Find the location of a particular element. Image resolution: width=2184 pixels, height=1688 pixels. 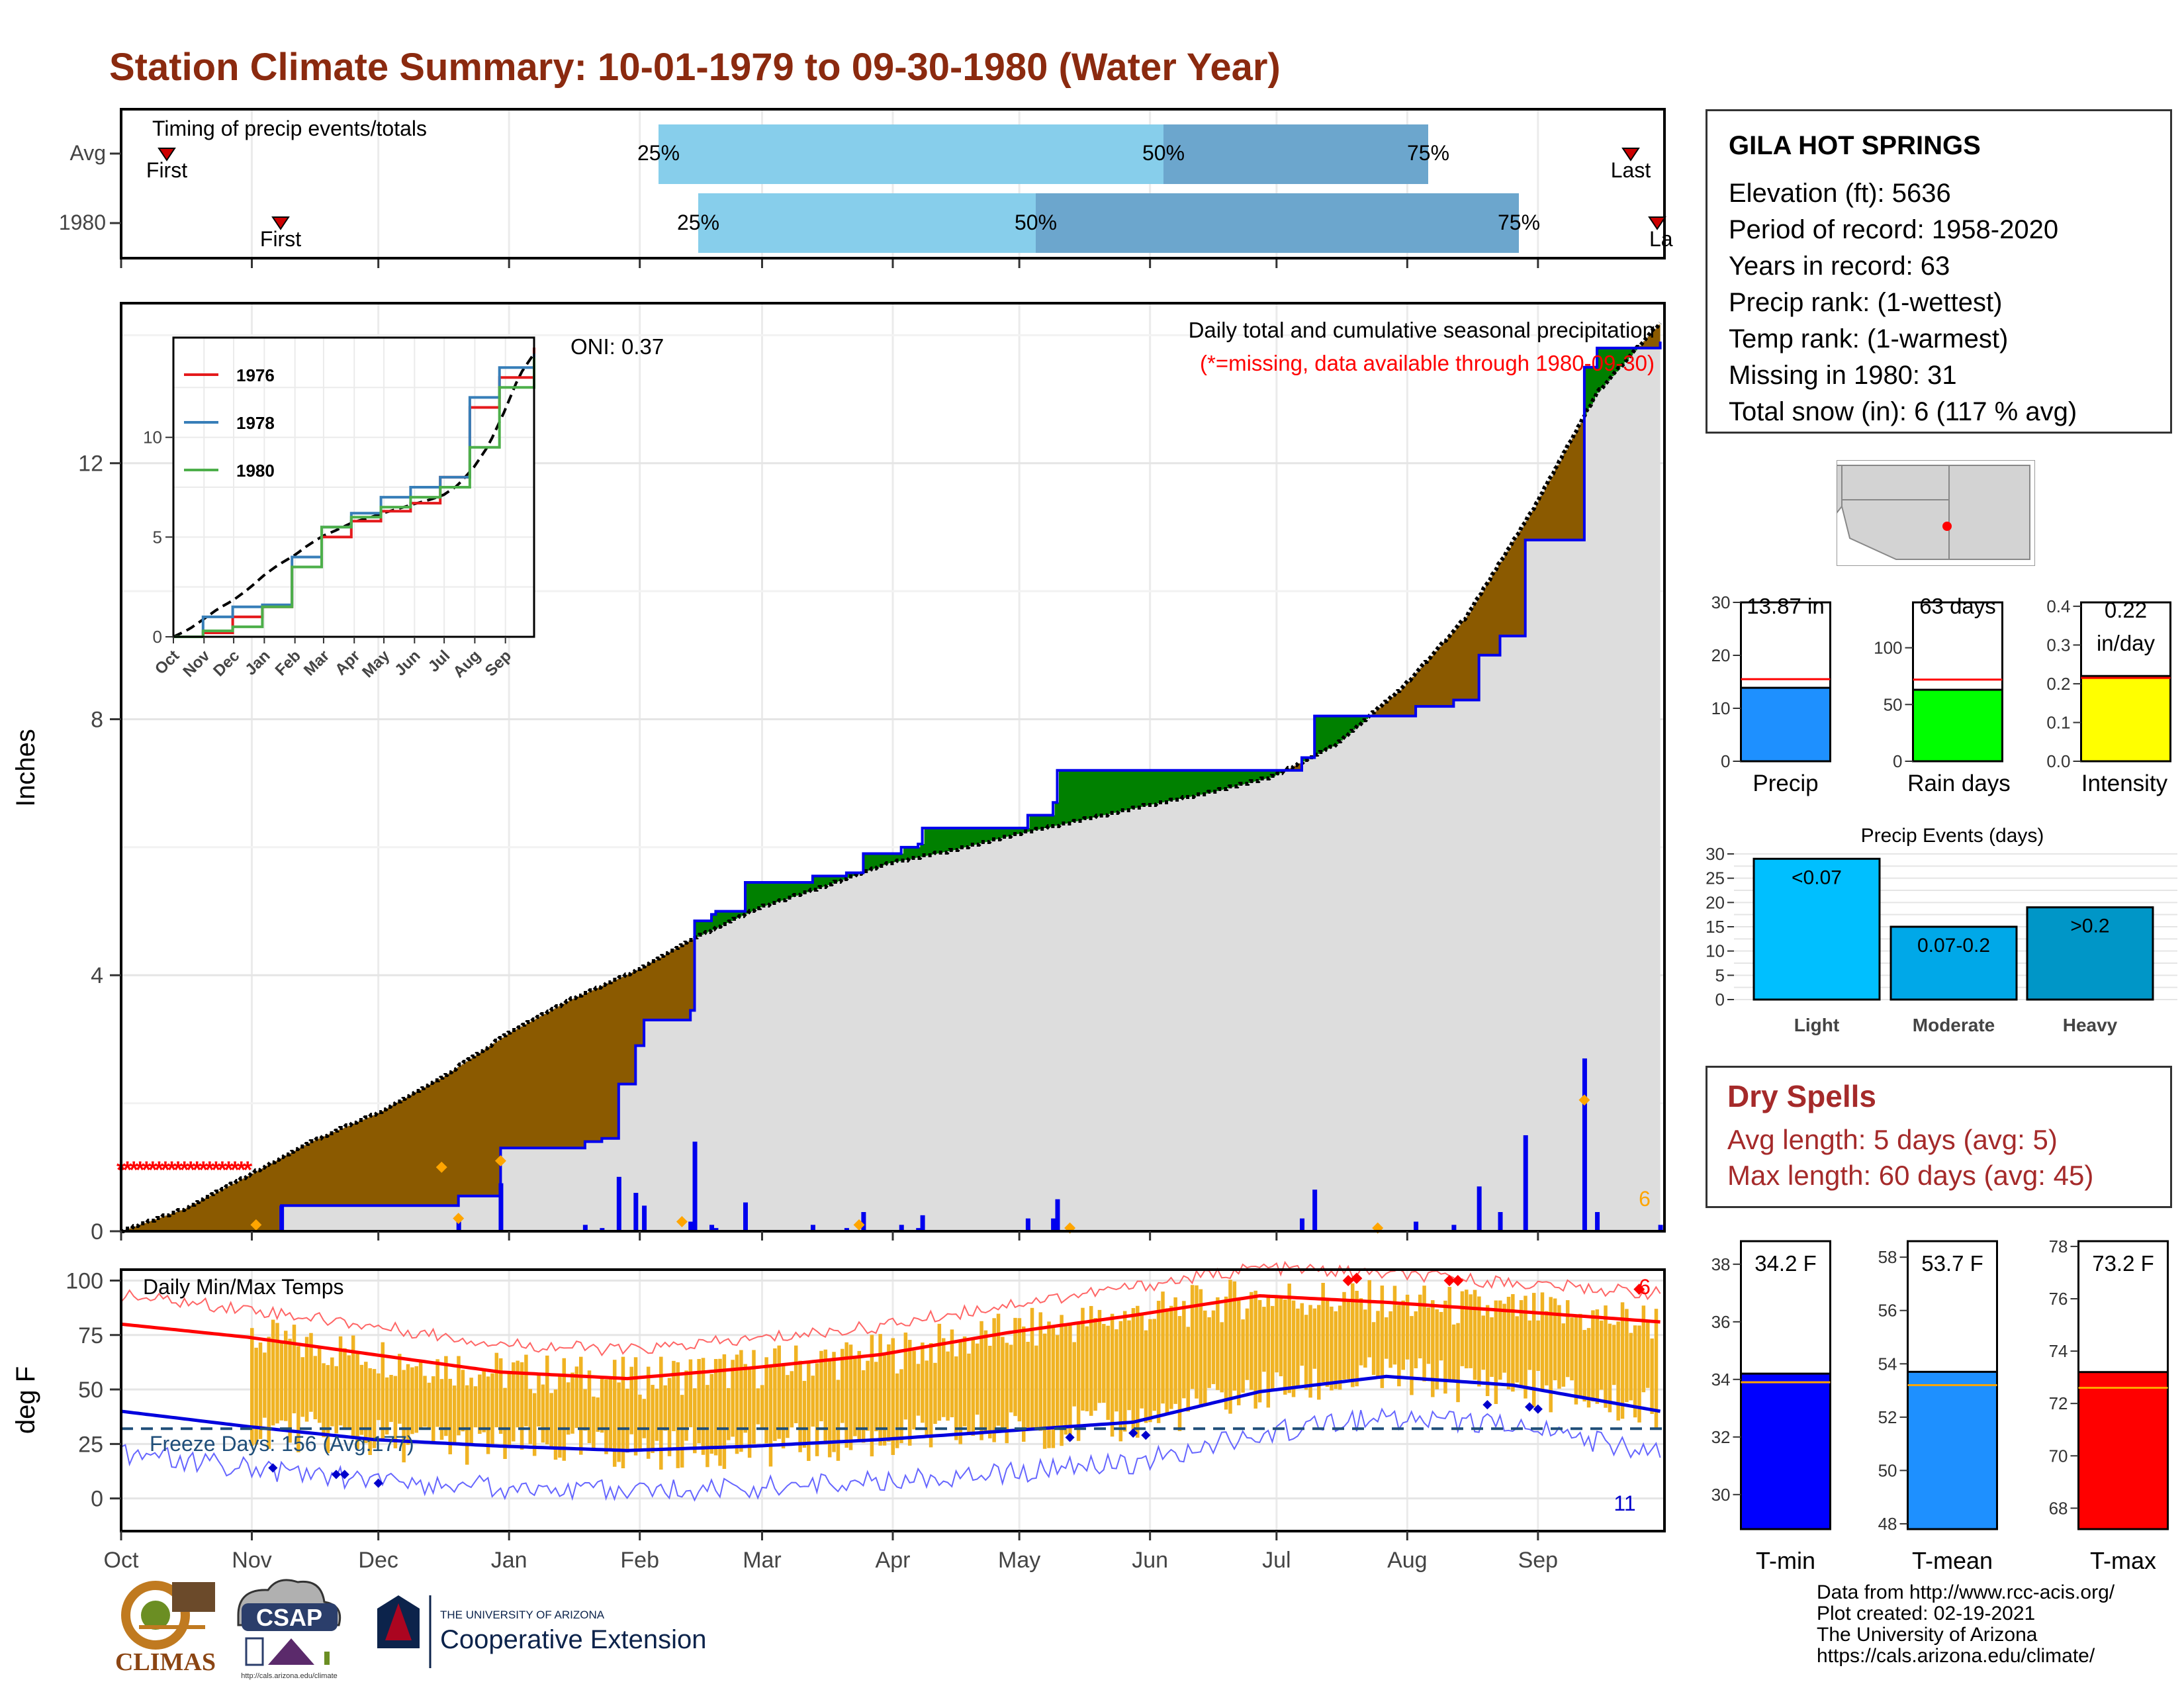

ua-small: THE UNIVERSITY OF ARIZONA is located at coordinates (522, 1615).